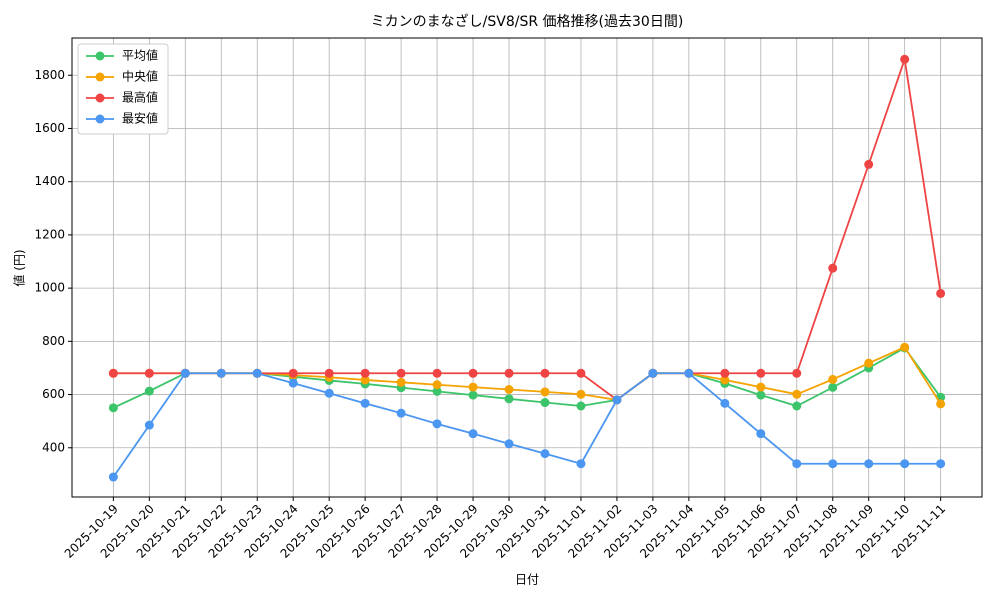  What do you see at coordinates (123, 89) in the screenshot?
I see `legend-box` at bounding box center [123, 89].